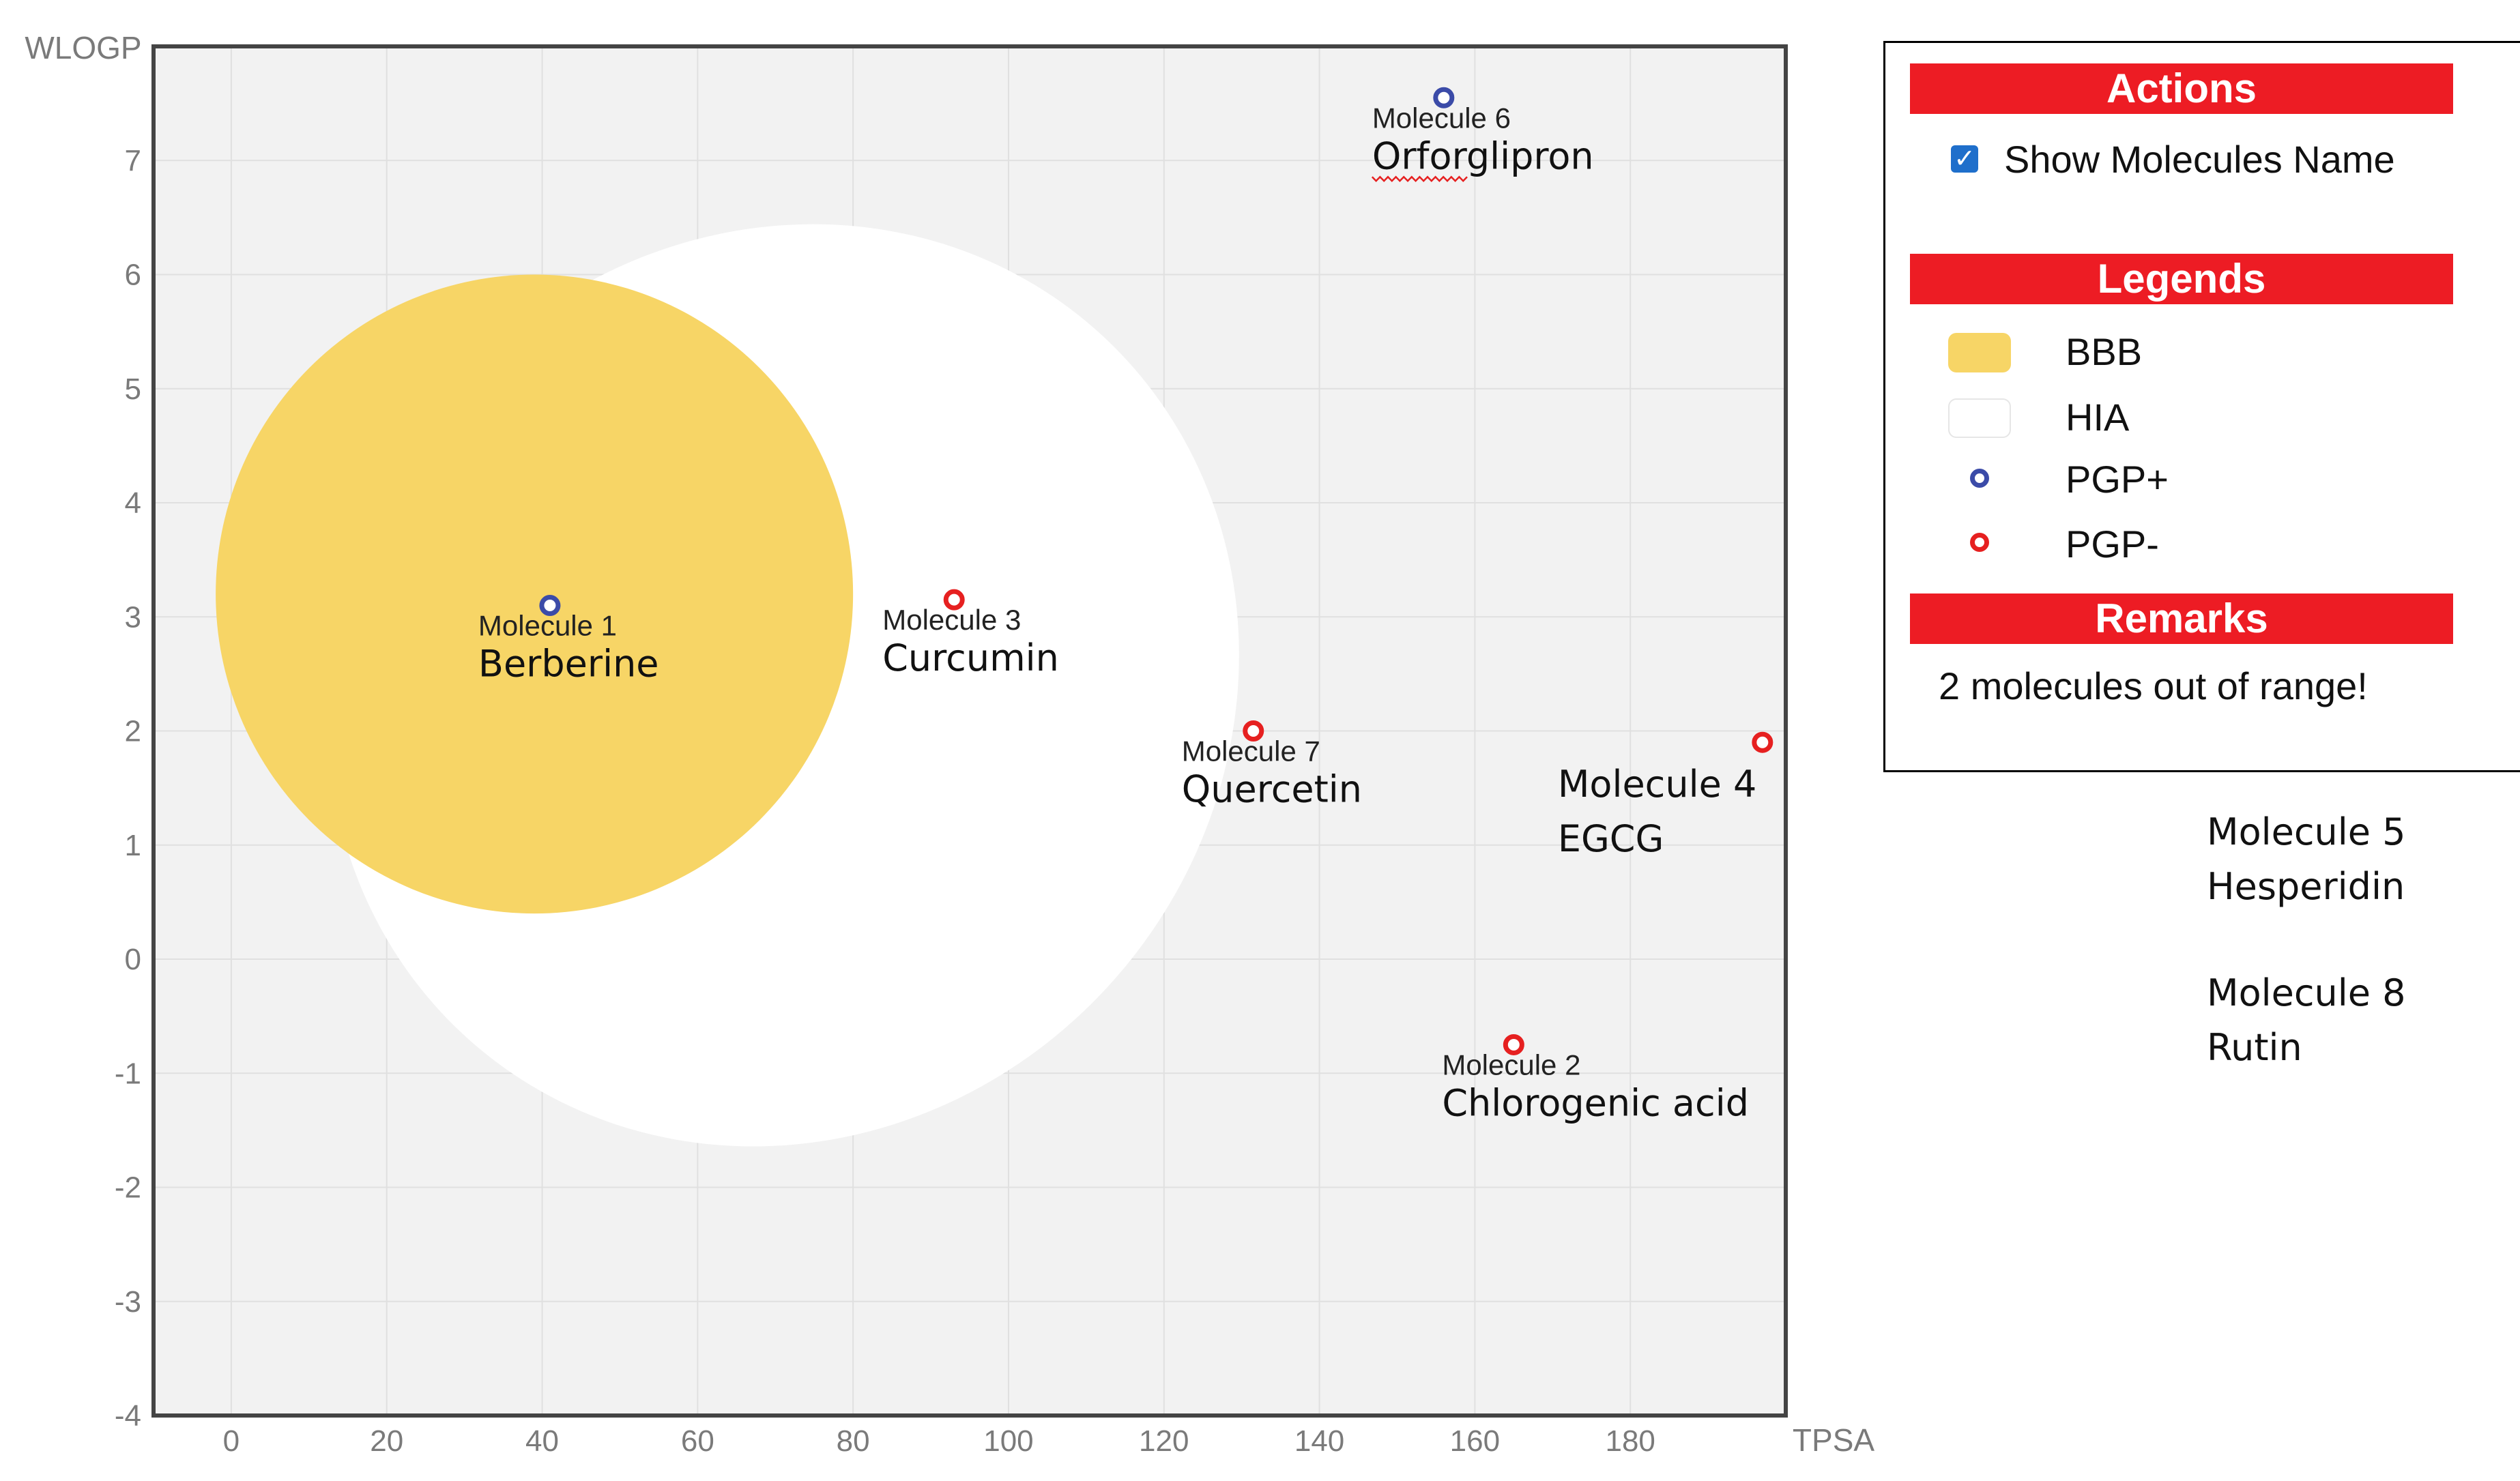 The height and width of the screenshot is (1481, 2520). Describe the element at coordinates (2306, 992) in the screenshot. I see `out-of-range-id: Molecule 8` at that location.